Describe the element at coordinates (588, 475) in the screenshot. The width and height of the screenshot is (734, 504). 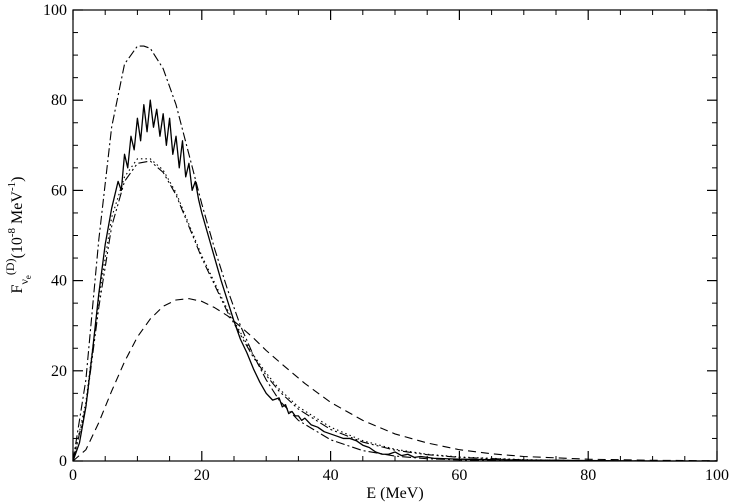
I see `x-tick-label: 80` at that location.